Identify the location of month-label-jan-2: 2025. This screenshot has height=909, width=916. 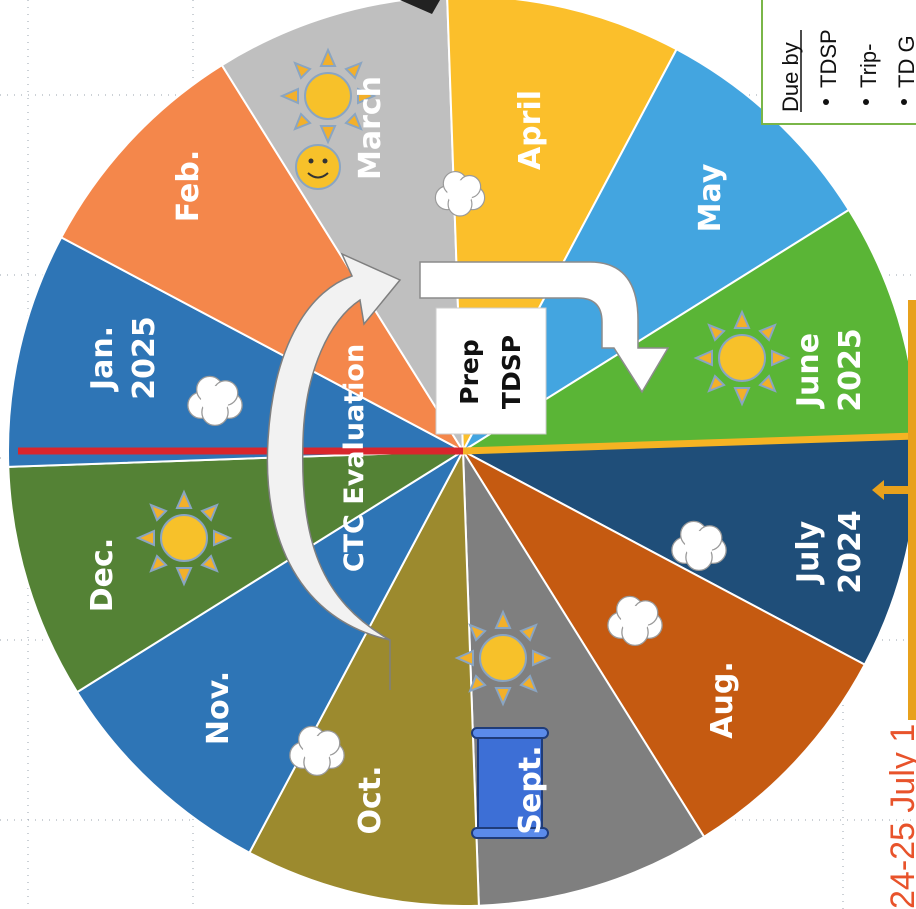
(144, 358).